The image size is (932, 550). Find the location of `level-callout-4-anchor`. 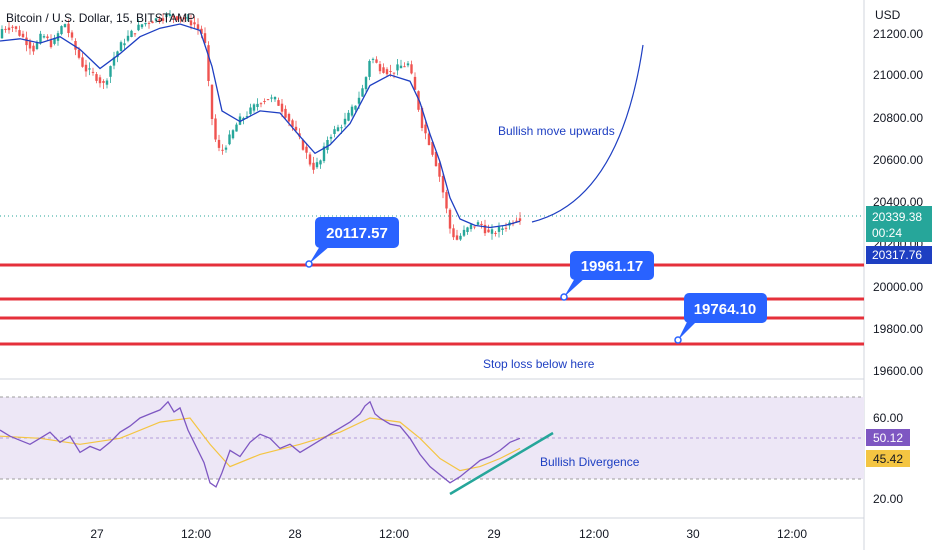

level-callout-4-anchor is located at coordinates (678, 340).